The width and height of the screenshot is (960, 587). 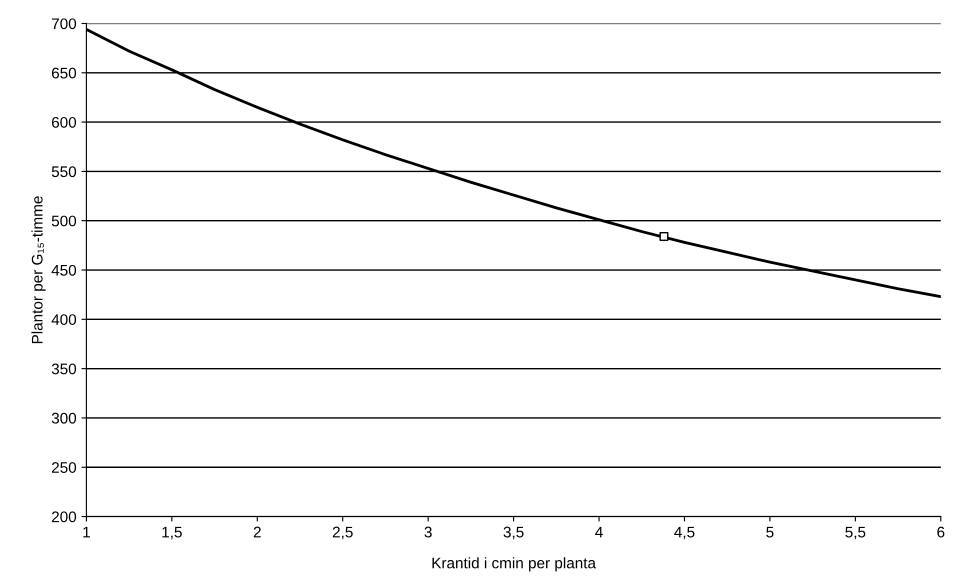 What do you see at coordinates (64, 73) in the screenshot?
I see `y-tick-label: 650` at bounding box center [64, 73].